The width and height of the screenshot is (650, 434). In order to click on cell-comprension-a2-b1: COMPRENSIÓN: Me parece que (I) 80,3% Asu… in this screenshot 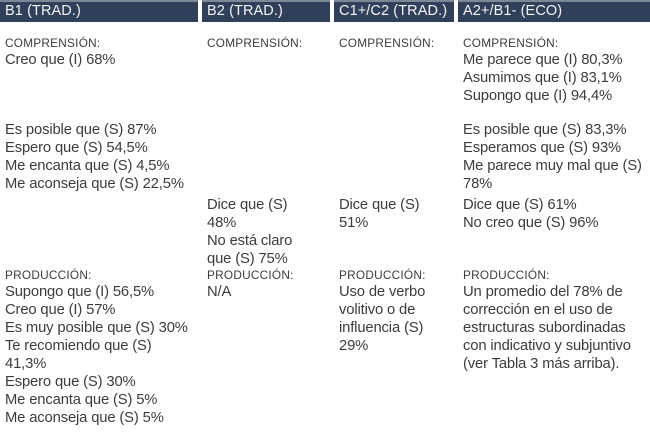, I will do `click(554, 70)`.